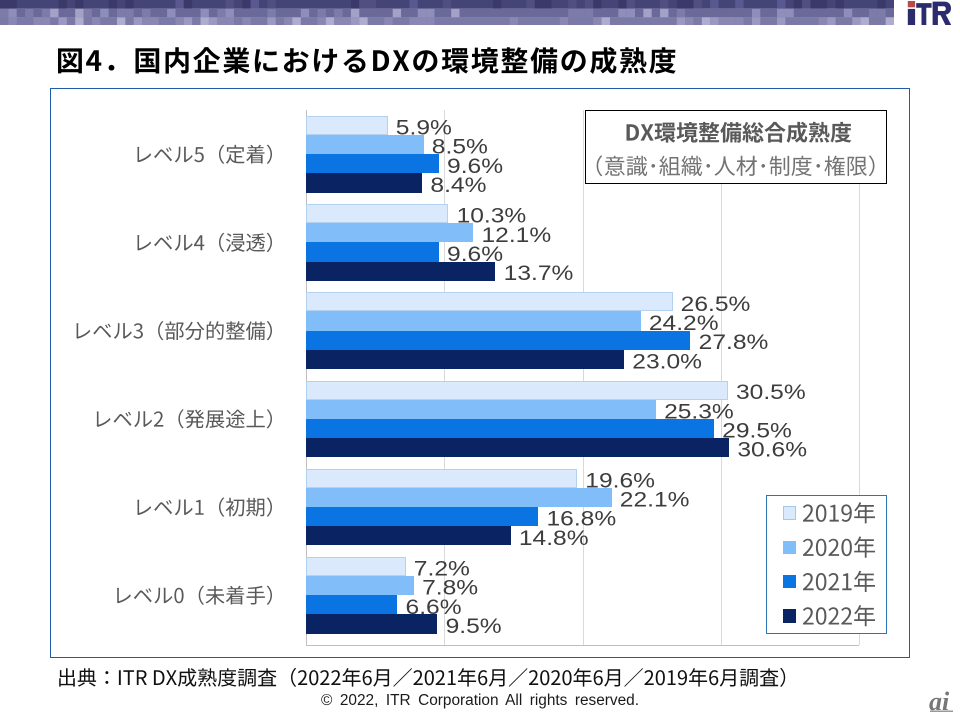  What do you see at coordinates (684, 322) in the screenshot?
I see `svg-text: 24.2%` at bounding box center [684, 322].